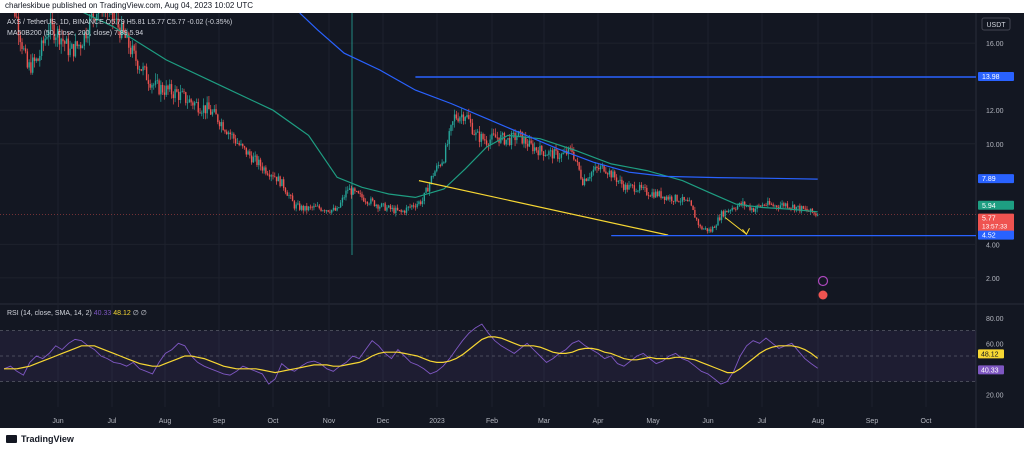 This screenshot has height=450, width=1024. Describe the element at coordinates (995, 319) in the screenshot. I see `rsi-tick-label: 80.00` at that location.